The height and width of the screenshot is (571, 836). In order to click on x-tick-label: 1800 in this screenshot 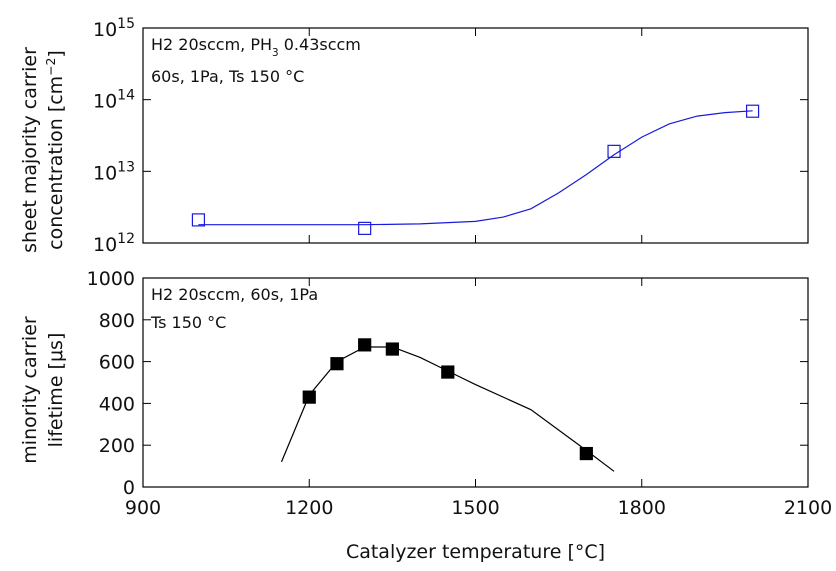, I will do `click(642, 508)`.